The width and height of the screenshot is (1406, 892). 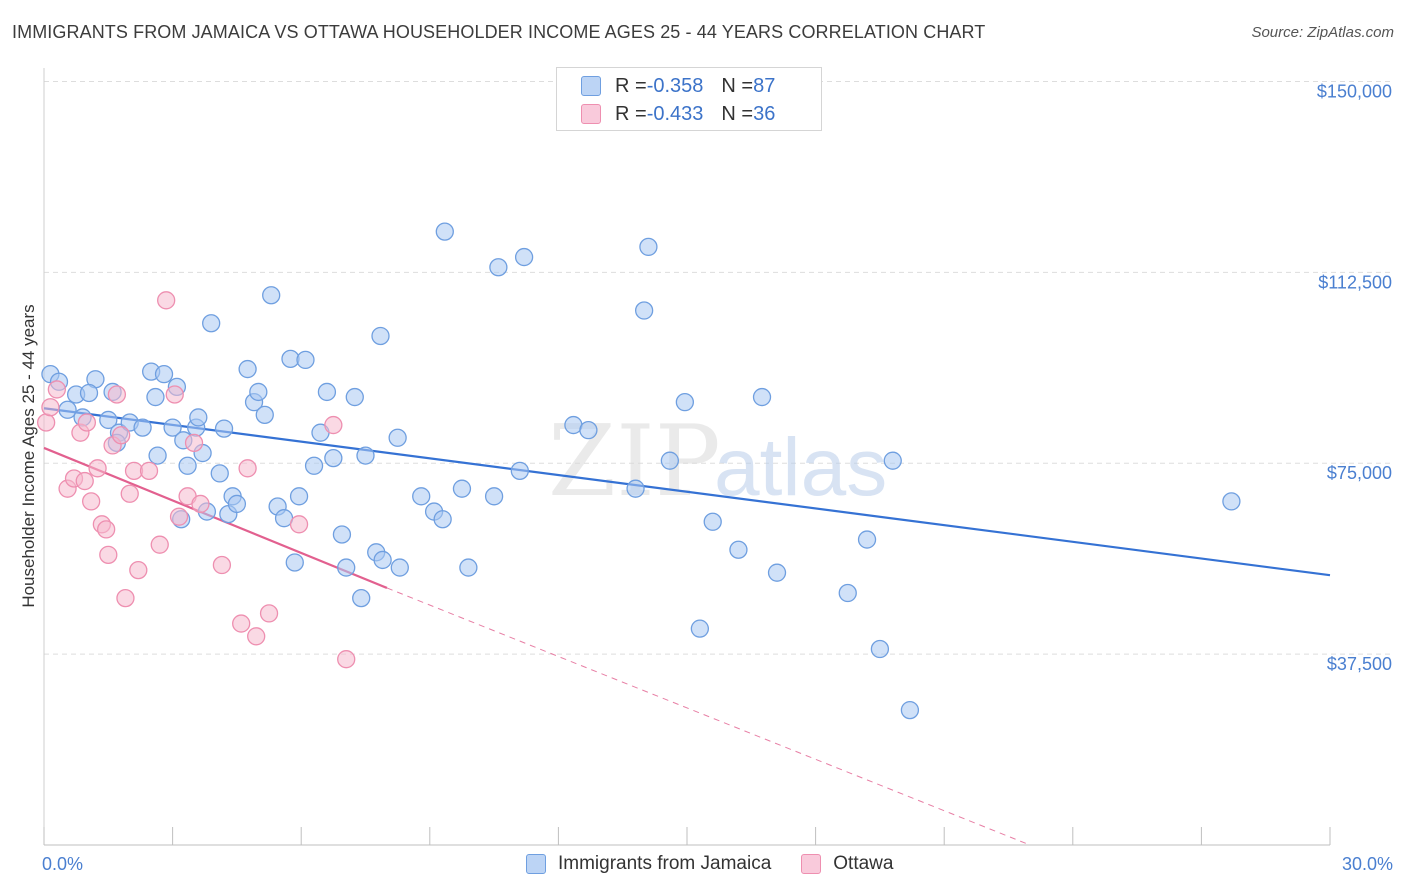 What do you see at coordinates (1355, 282) in the screenshot?
I see `y-tick-label: $112,500` at bounding box center [1355, 282].